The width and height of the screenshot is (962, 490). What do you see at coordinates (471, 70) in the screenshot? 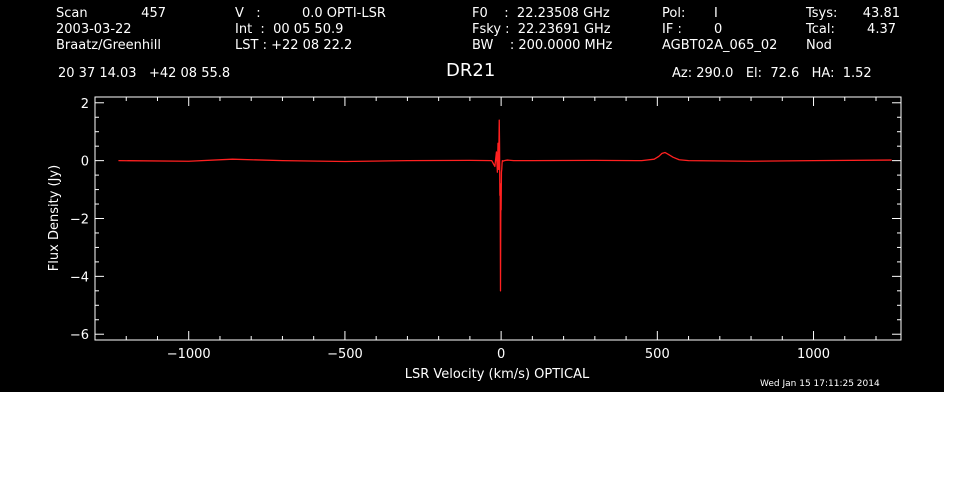
I see `source-name: DR21` at bounding box center [471, 70].